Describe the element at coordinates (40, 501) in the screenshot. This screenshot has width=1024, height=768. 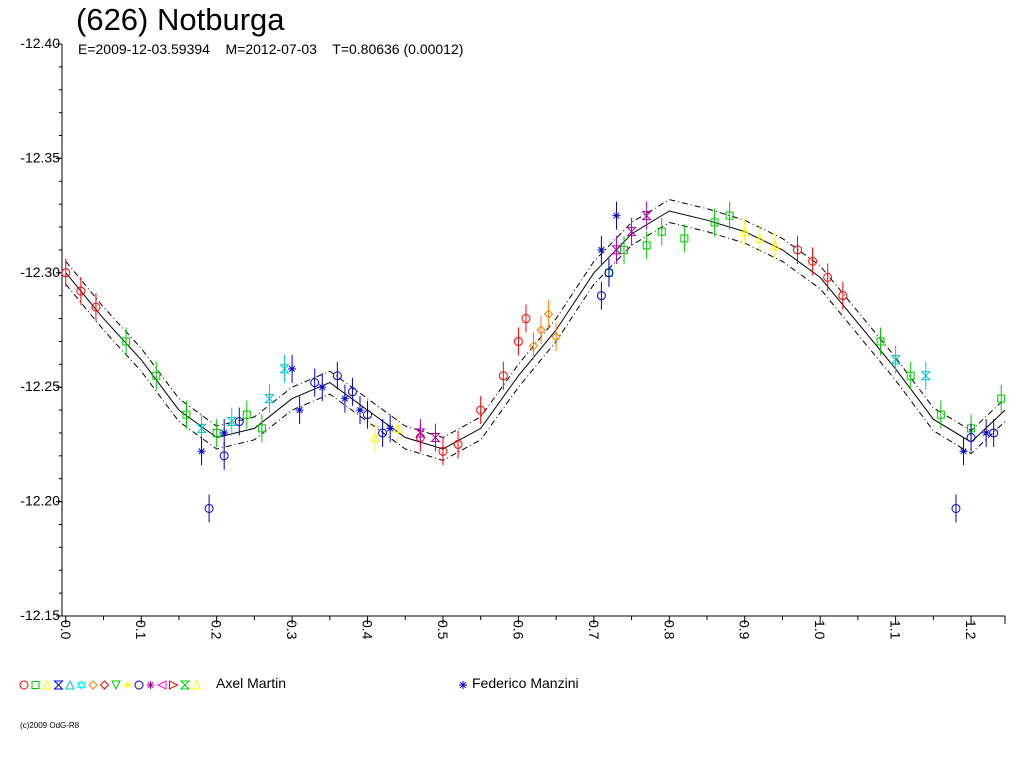
I see `y-tick-label: -12.20` at that location.